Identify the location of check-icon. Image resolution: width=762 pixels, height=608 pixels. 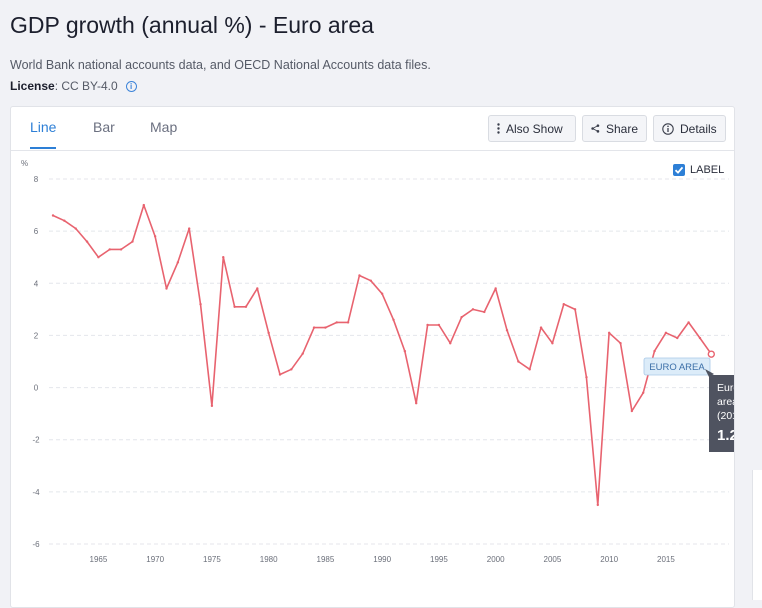
(679, 170).